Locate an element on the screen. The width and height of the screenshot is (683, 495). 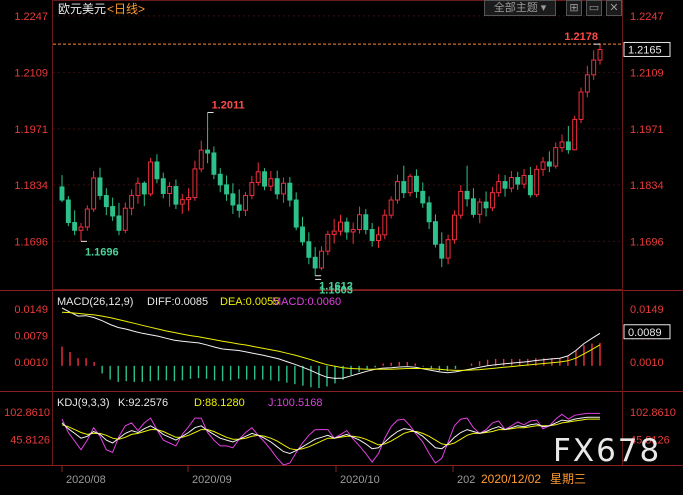
kdj-tick-right: 45.8126 is located at coordinates (650, 440).